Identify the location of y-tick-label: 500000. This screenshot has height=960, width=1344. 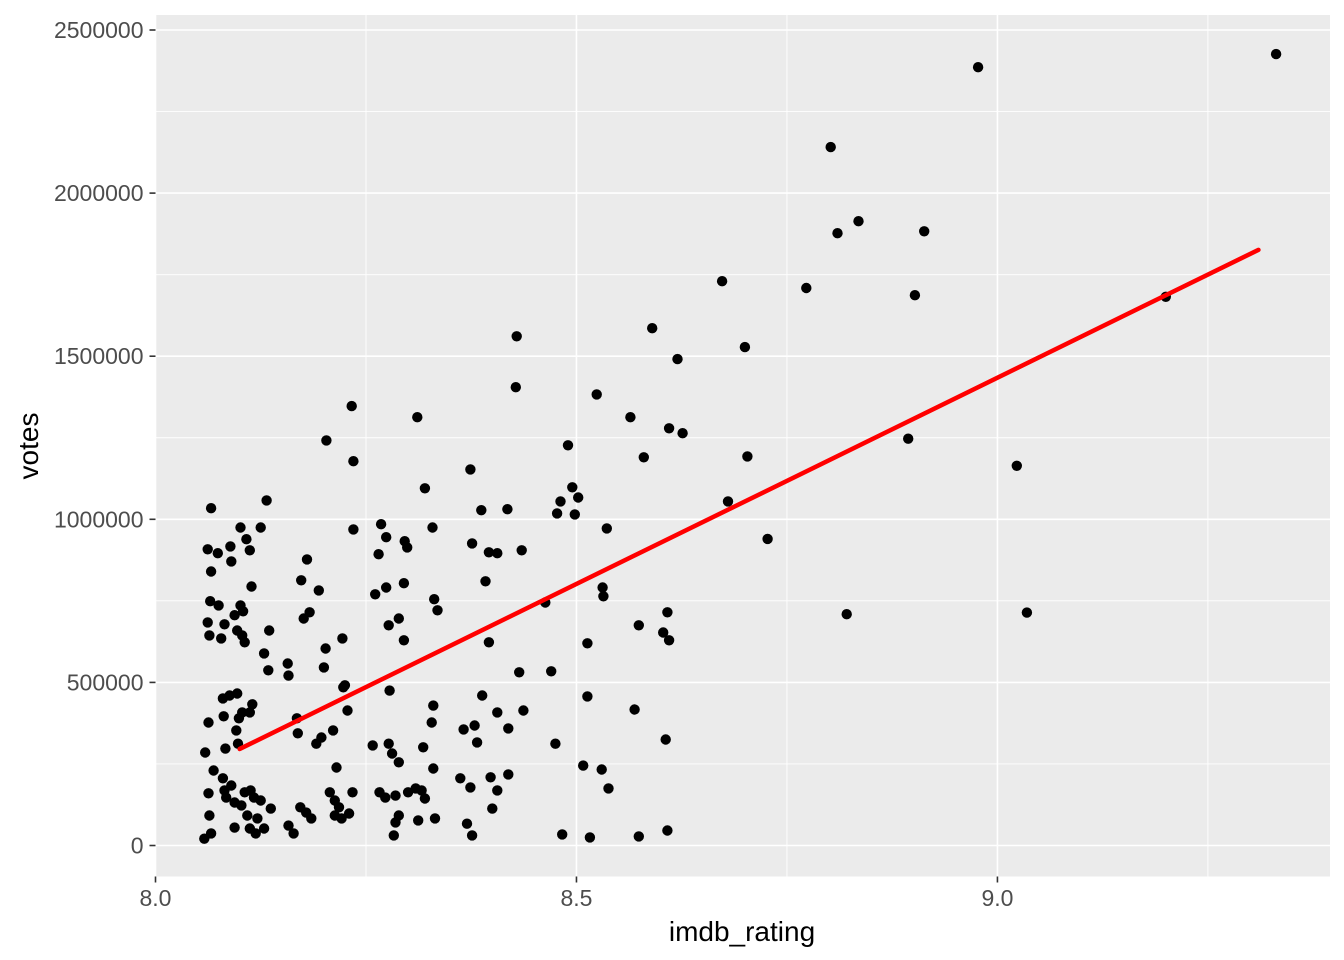
(105, 682).